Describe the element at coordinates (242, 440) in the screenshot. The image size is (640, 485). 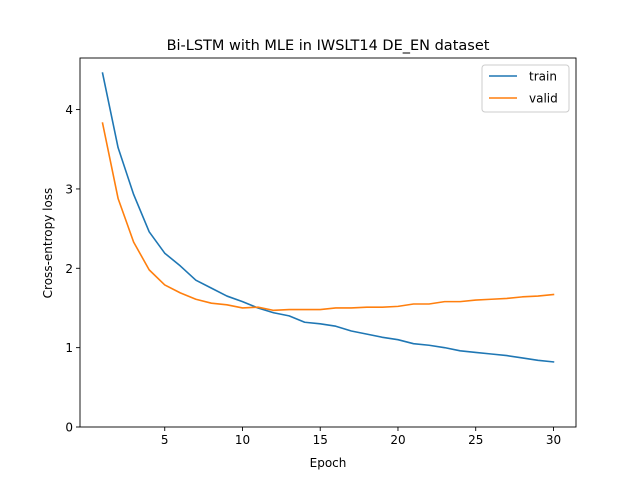
I see `x-tick-label: 10` at that location.